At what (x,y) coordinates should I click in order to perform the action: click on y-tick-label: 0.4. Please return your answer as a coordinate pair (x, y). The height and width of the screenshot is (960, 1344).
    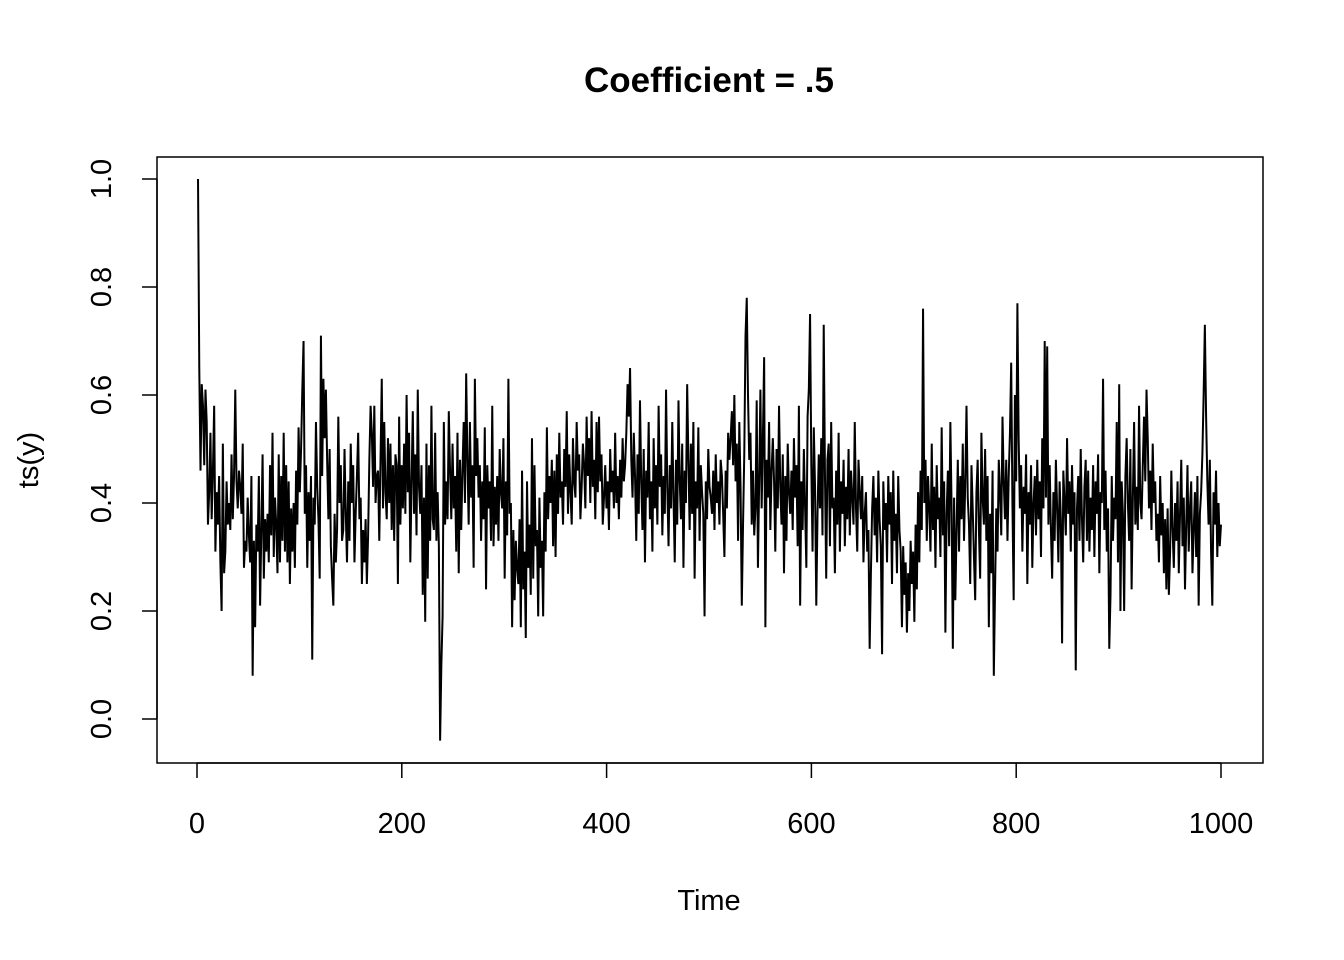
    Looking at the image, I should click on (102, 503).